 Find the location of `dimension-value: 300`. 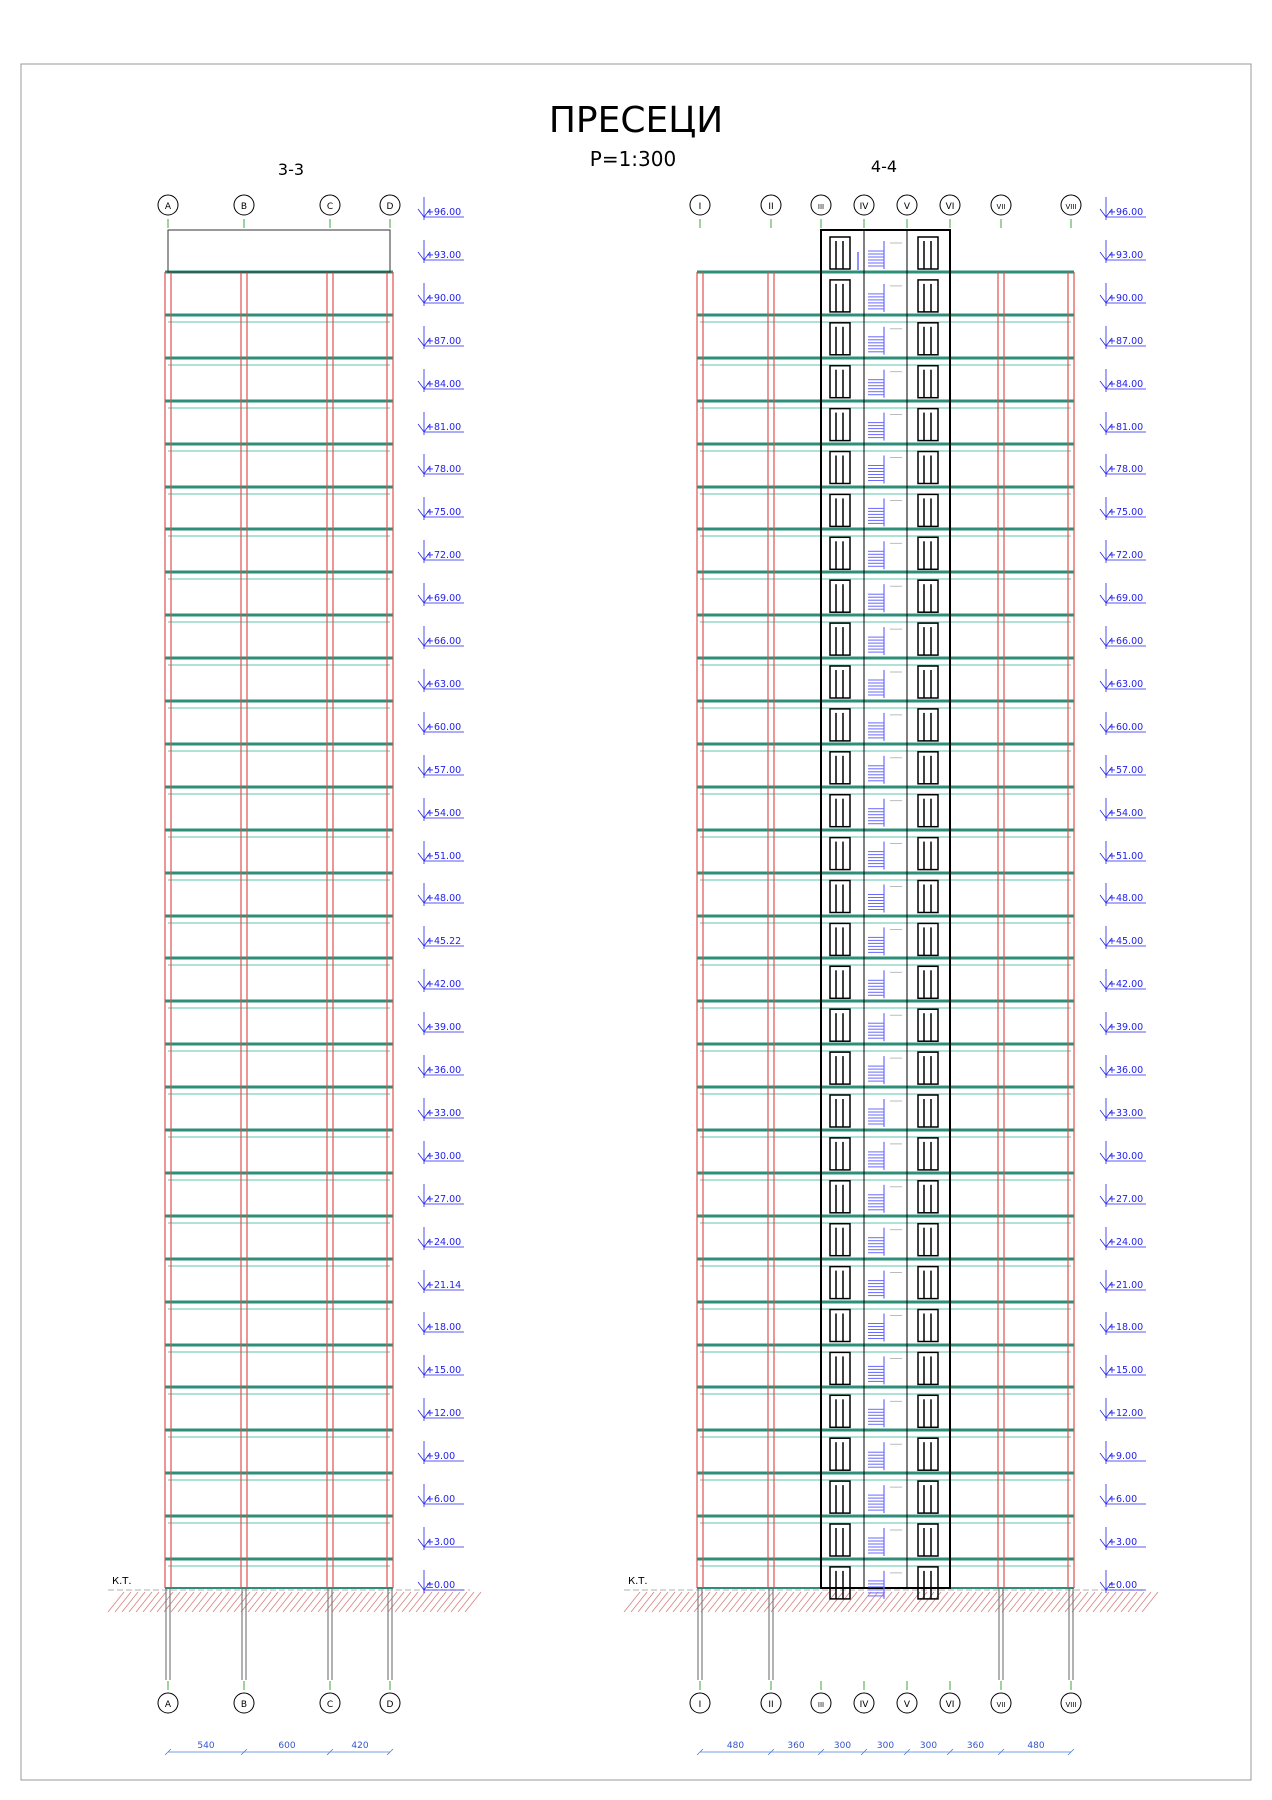

dimension-value: 300 is located at coordinates (928, 1746).